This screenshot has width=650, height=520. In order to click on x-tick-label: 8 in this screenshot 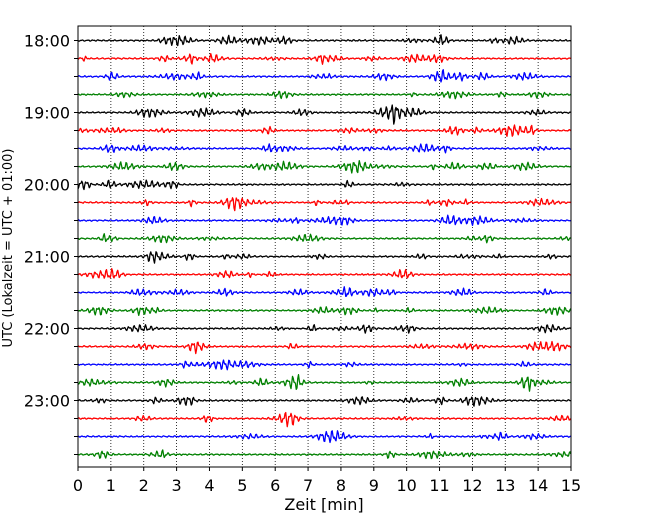, I will do `click(341, 485)`.